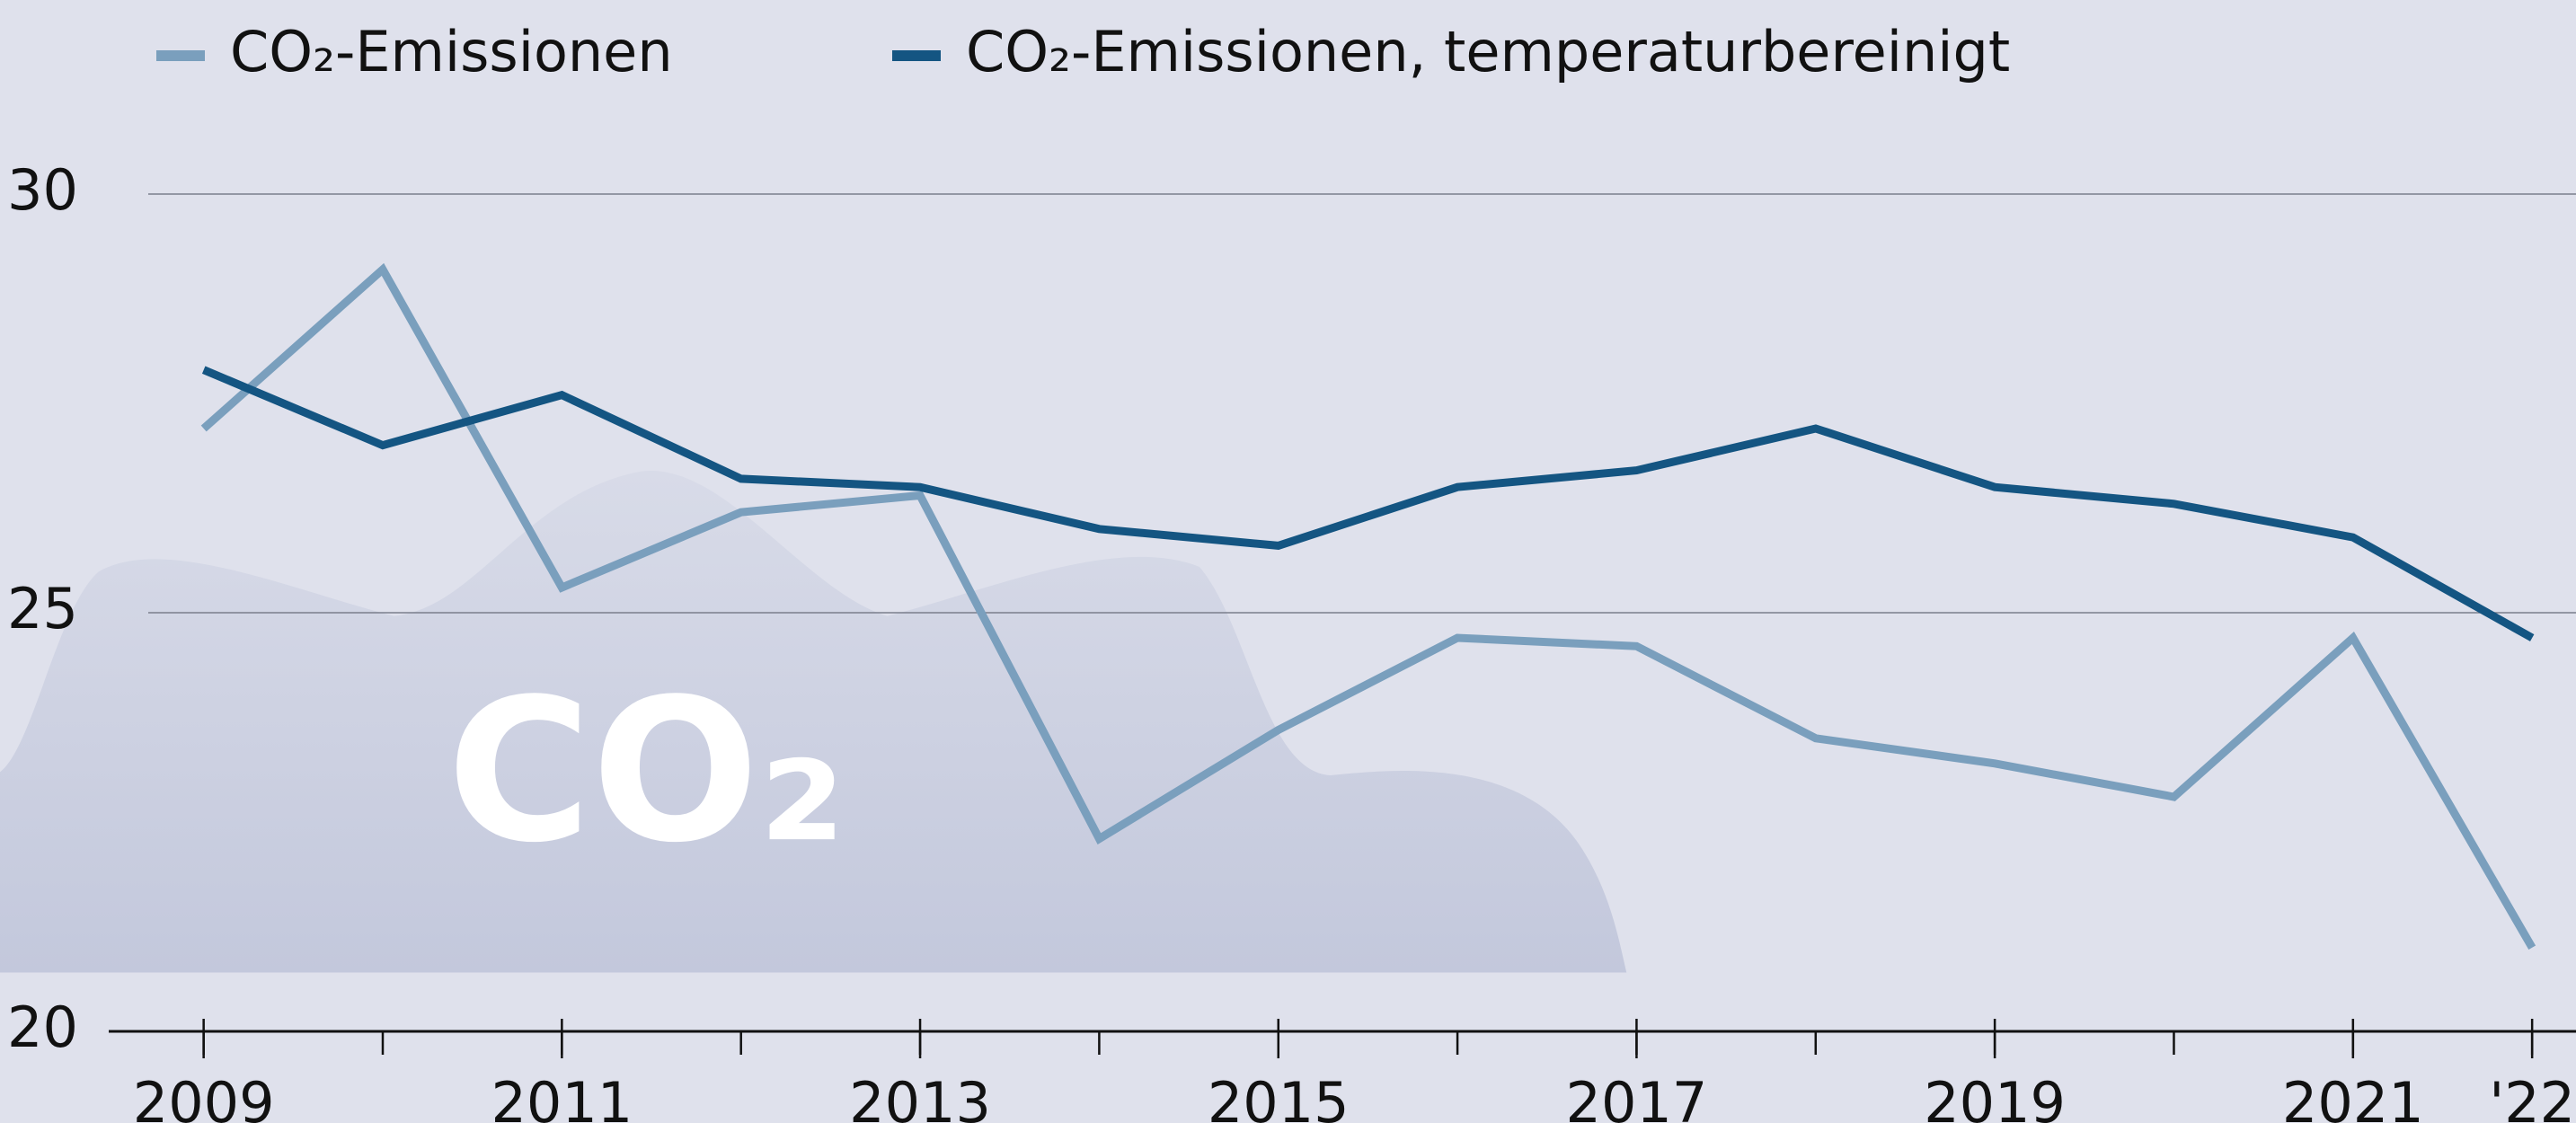 The width and height of the screenshot is (2576, 1123). What do you see at coordinates (920, 1096) in the screenshot?
I see `x-tick-label: 2013` at bounding box center [920, 1096].